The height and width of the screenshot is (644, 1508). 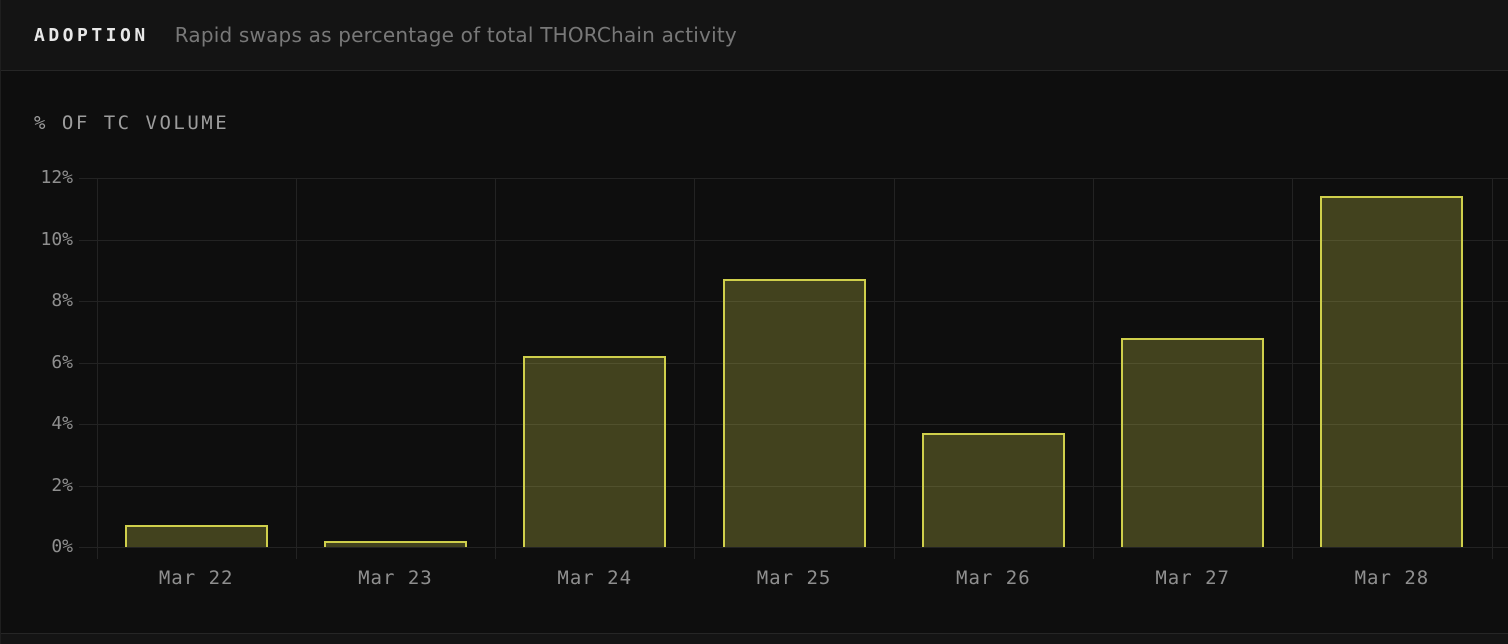 What do you see at coordinates (62, 423) in the screenshot?
I see `y-axis-tick-label: 4%` at bounding box center [62, 423].